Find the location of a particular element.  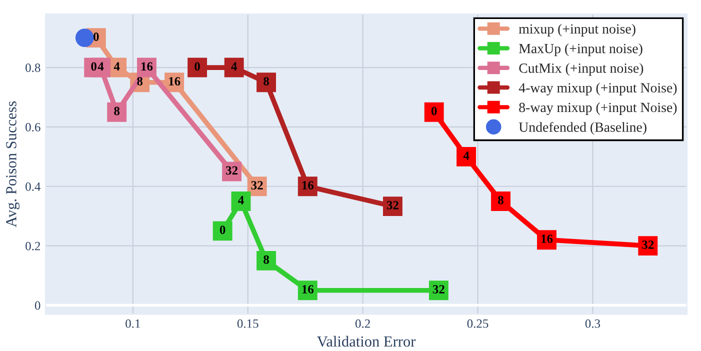

x-tick-label: 0.25 is located at coordinates (477, 323).